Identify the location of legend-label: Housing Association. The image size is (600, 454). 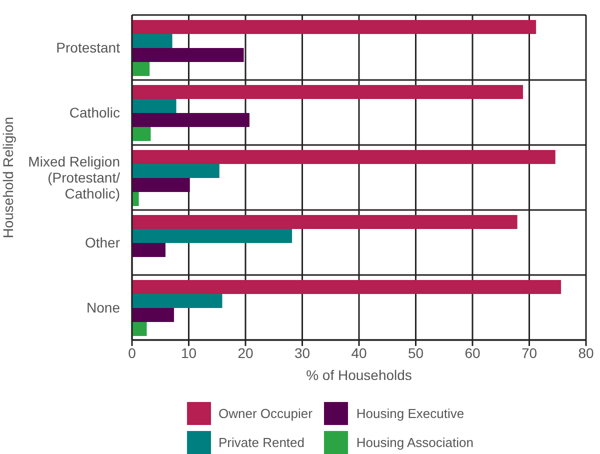
(415, 442).